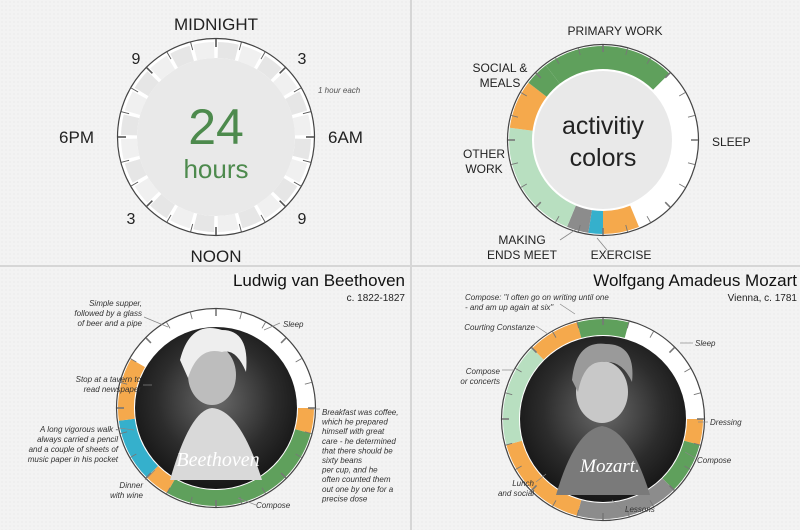 The height and width of the screenshot is (530, 800). I want to click on mozart-segment-social-meals, so click(544, 478).